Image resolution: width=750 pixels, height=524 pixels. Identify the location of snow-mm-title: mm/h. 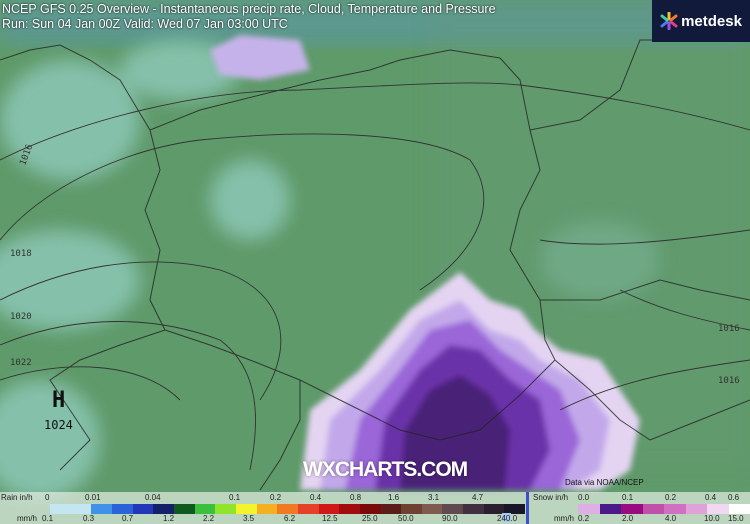
(564, 518).